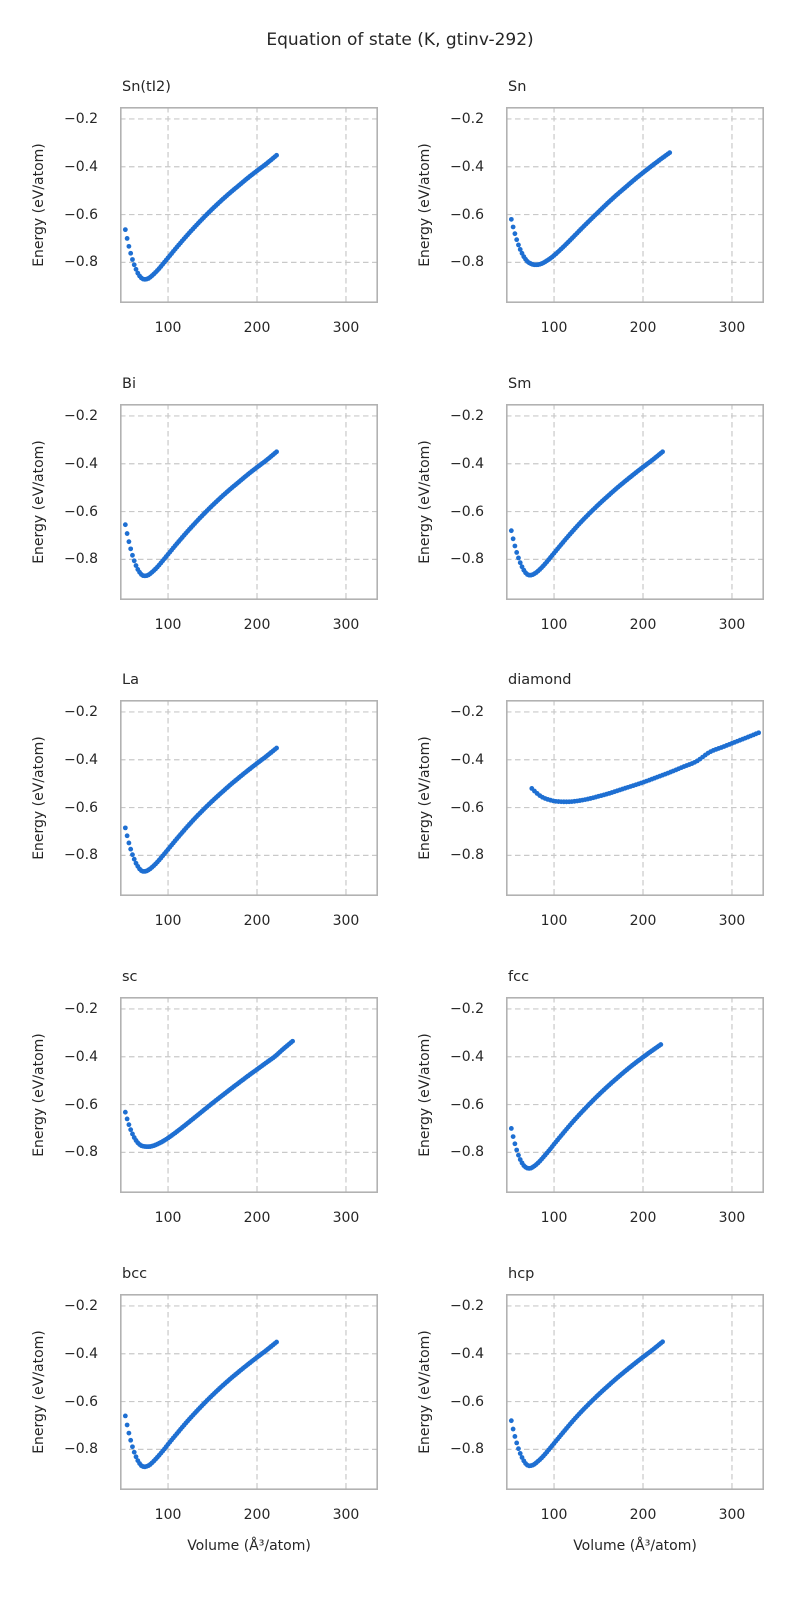  I want to click on subplot-title: fcc, so click(519, 977).